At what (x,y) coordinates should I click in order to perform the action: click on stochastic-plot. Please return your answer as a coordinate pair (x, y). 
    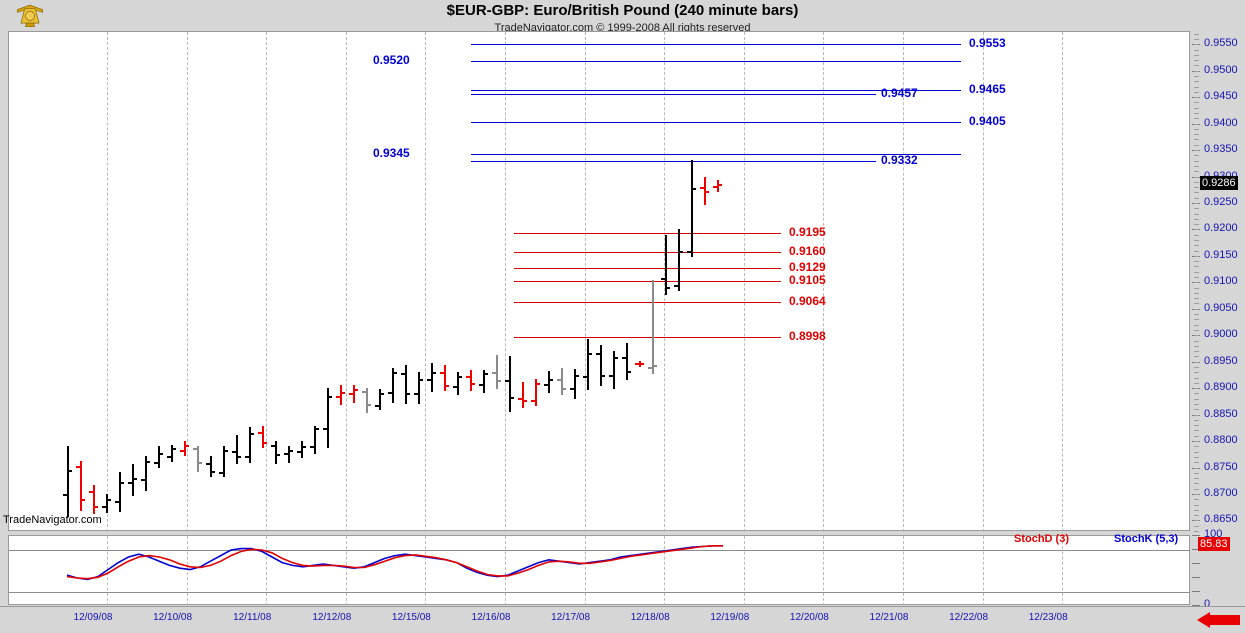
    Looking at the image, I should click on (394, 563).